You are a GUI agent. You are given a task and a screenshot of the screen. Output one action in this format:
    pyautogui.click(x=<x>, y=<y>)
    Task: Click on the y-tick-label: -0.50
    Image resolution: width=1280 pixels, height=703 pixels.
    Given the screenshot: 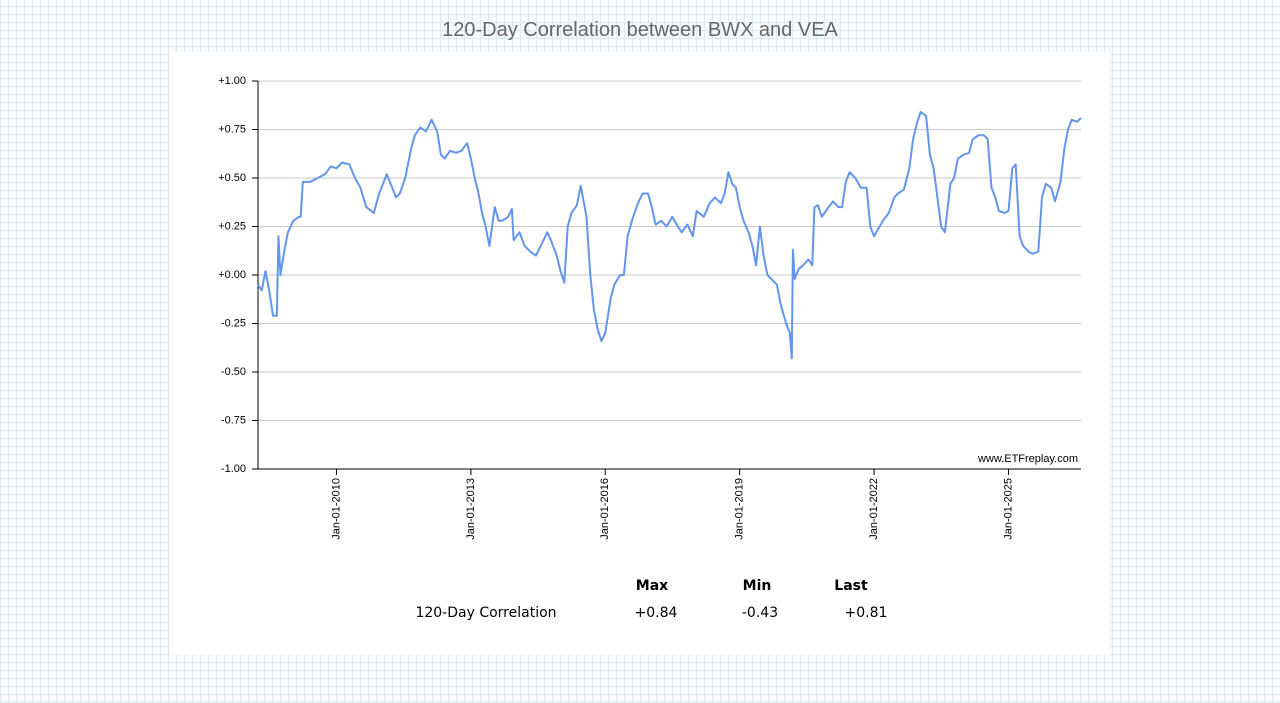 What is the action you would take?
    pyautogui.click(x=233, y=372)
    